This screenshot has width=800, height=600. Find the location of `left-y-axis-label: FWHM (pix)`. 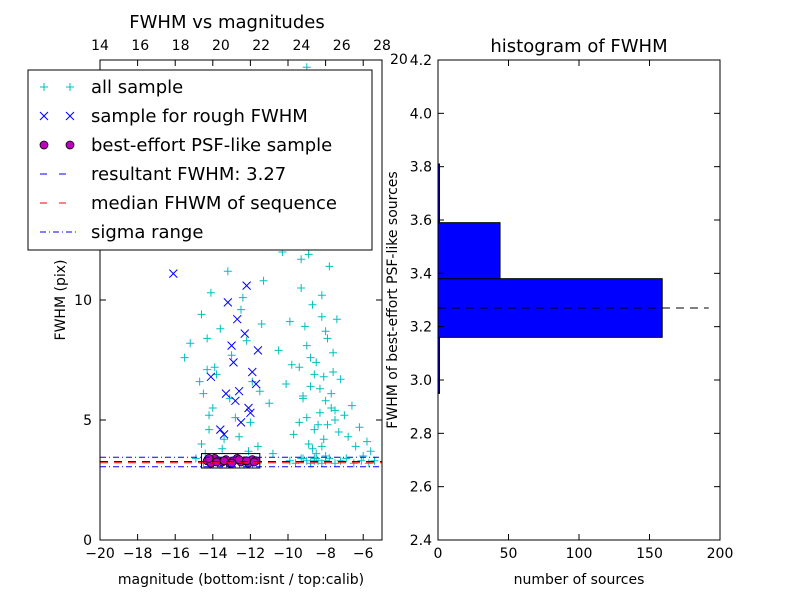

left-y-axis-label: FWHM (pix) is located at coordinates (61, 300).